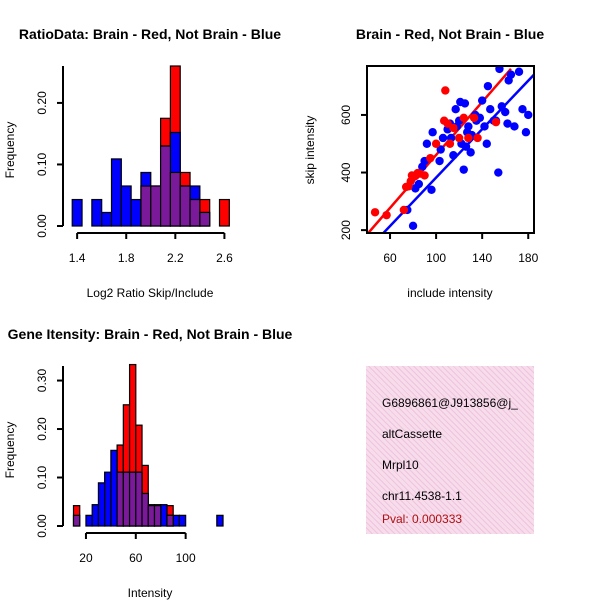 Image resolution: width=600 pixels, height=600 pixels. What do you see at coordinates (412, 434) in the screenshot?
I see `event-type: altCassette` at bounding box center [412, 434].